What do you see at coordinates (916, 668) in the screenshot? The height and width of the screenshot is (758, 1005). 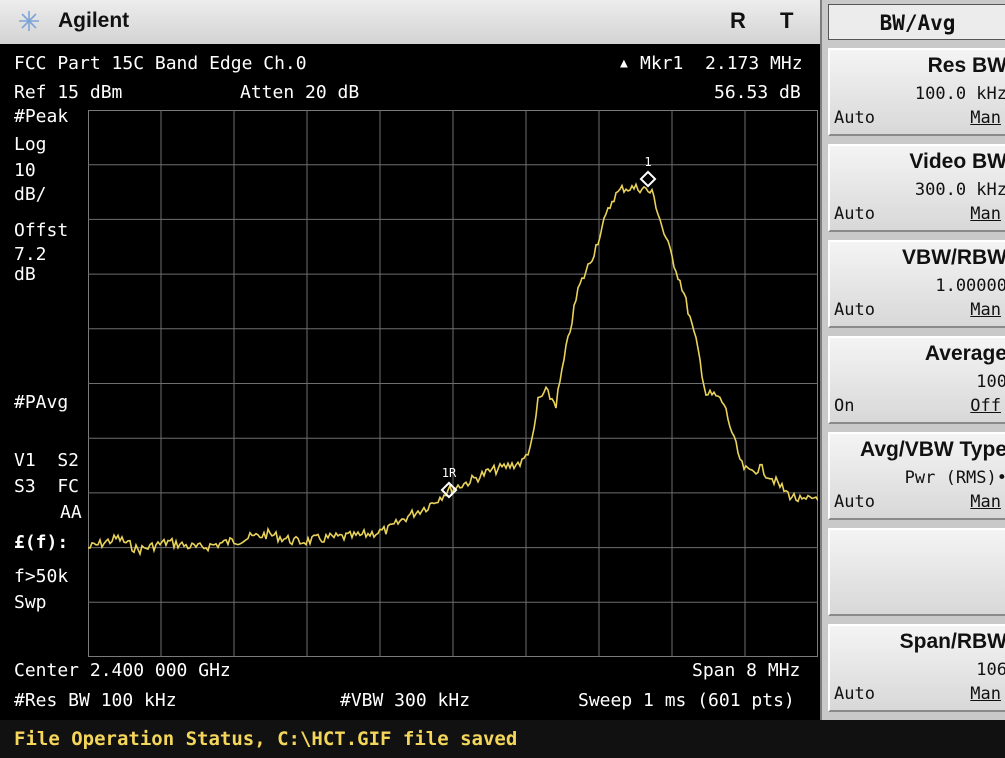 I see `softkey-span-rbw: Span/RBW 106 Auto Man` at bounding box center [916, 668].